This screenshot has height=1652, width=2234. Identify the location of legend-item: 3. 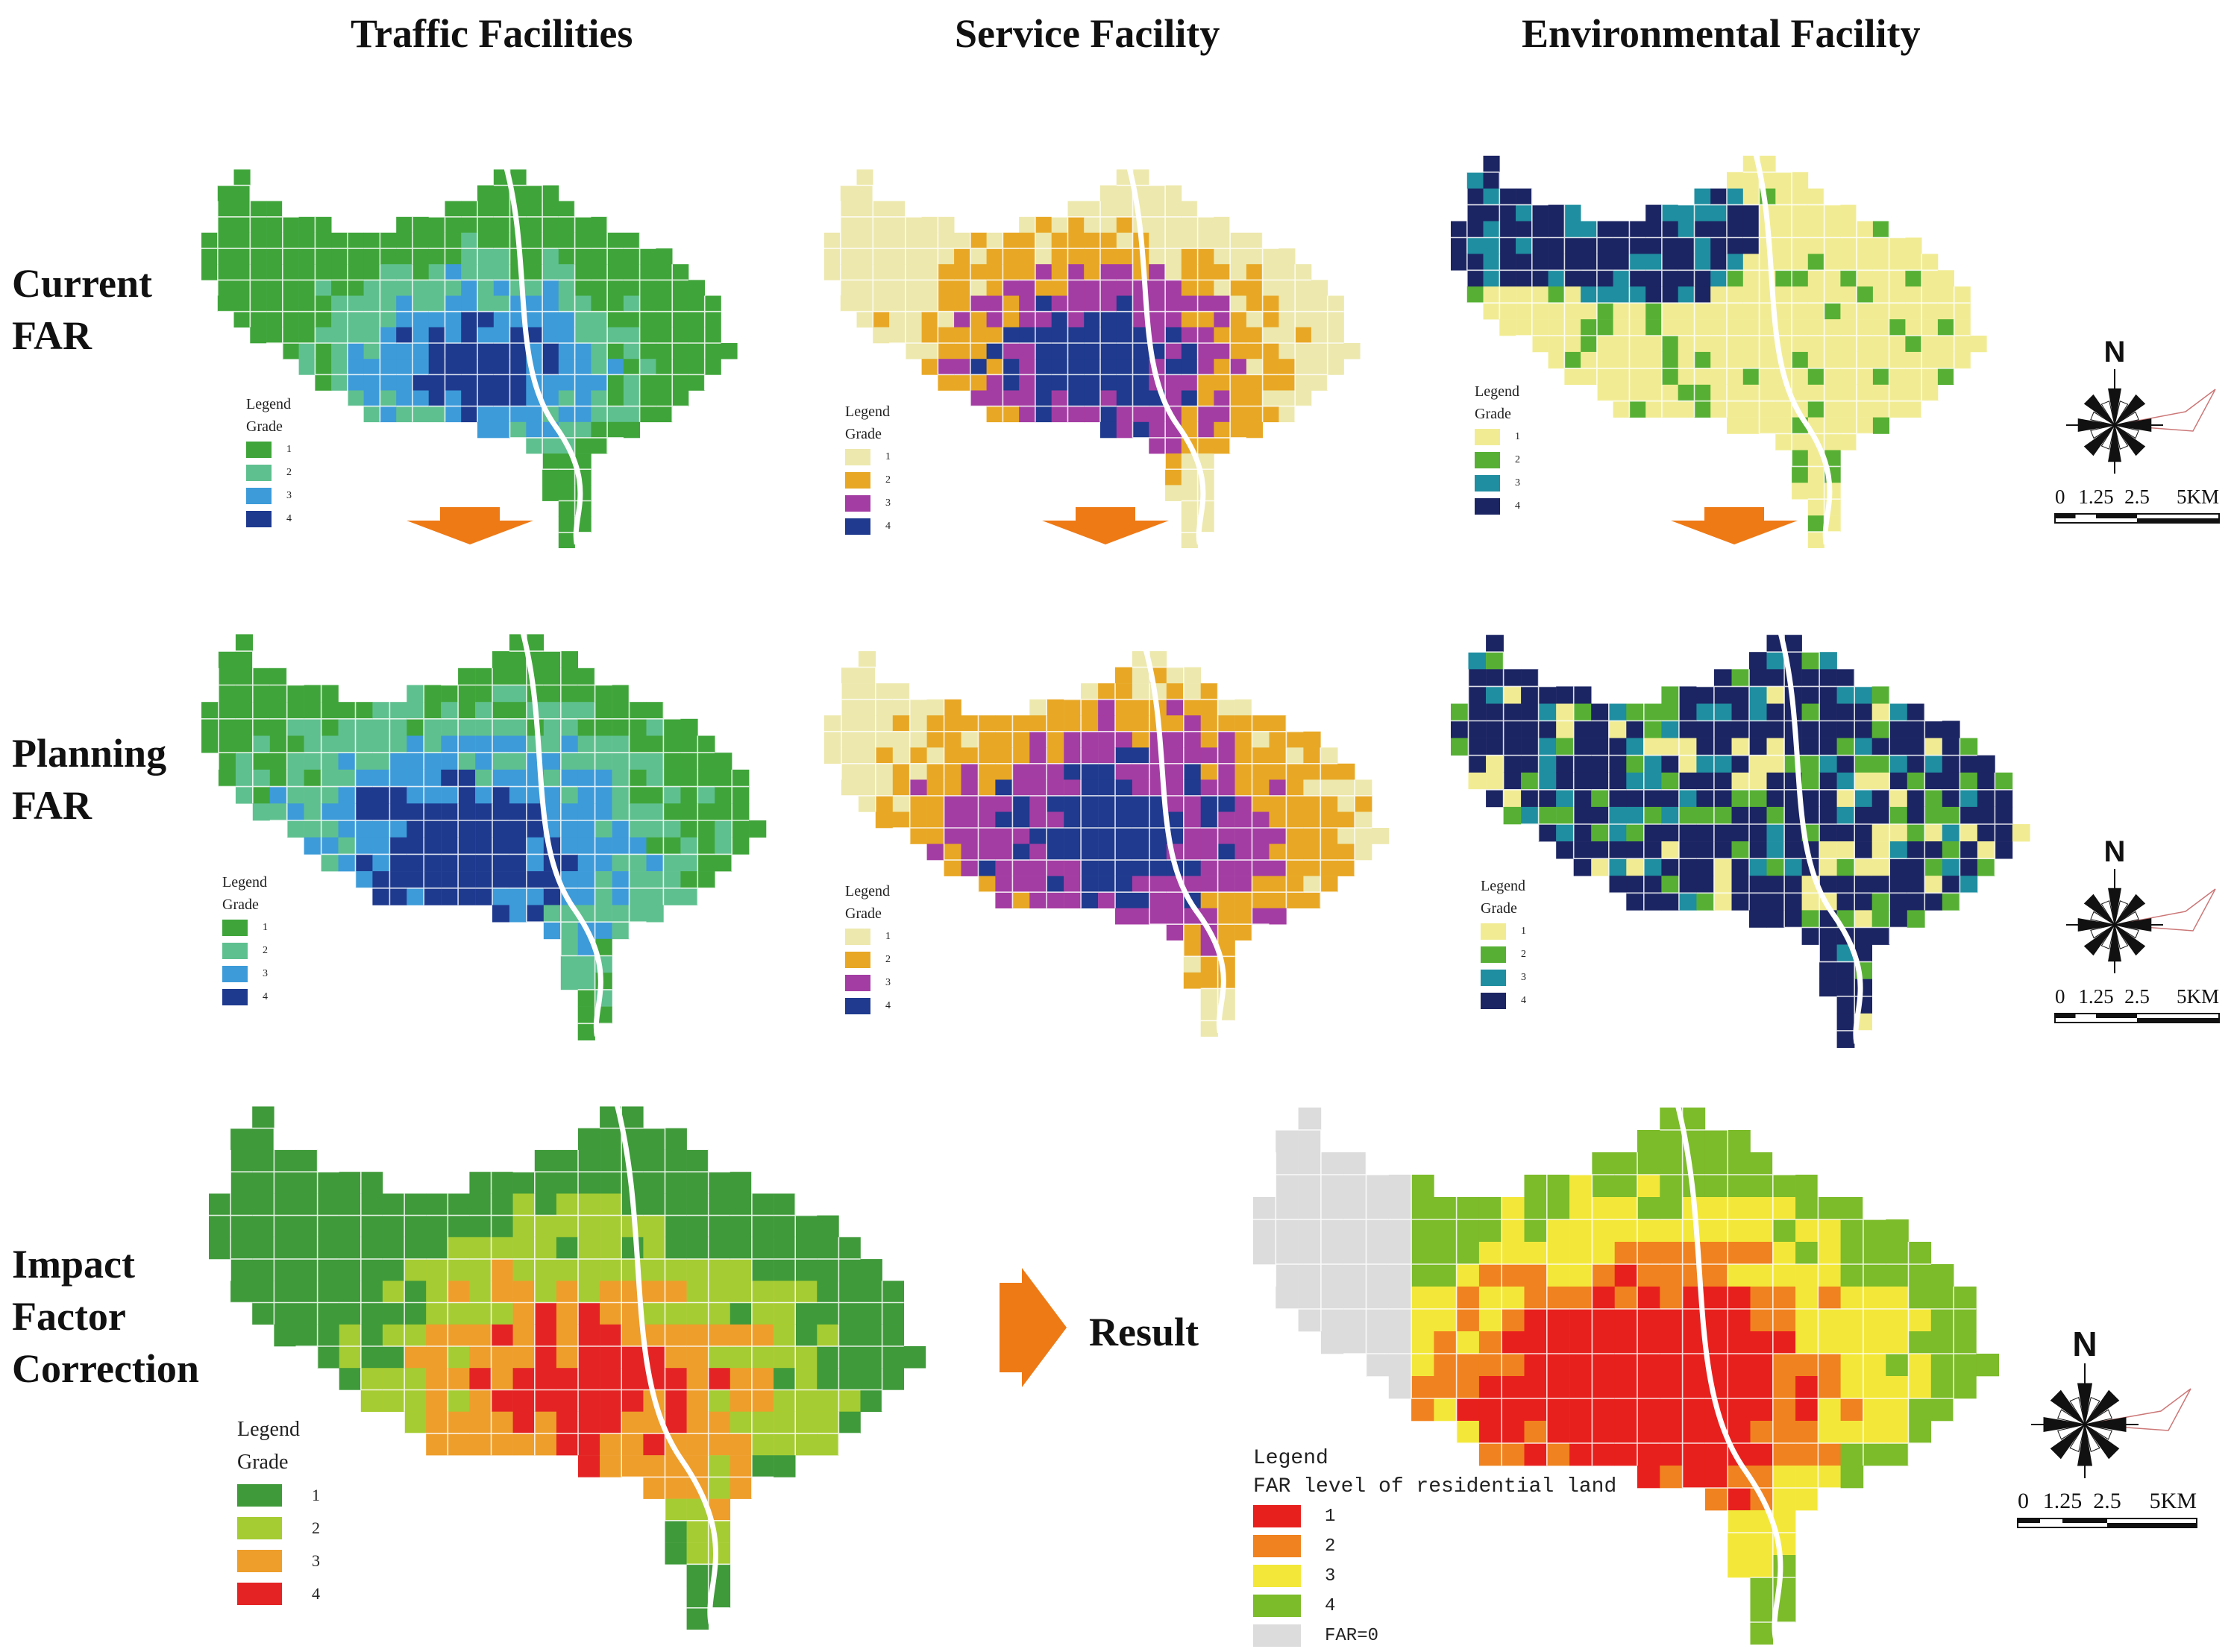
(1434, 1576).